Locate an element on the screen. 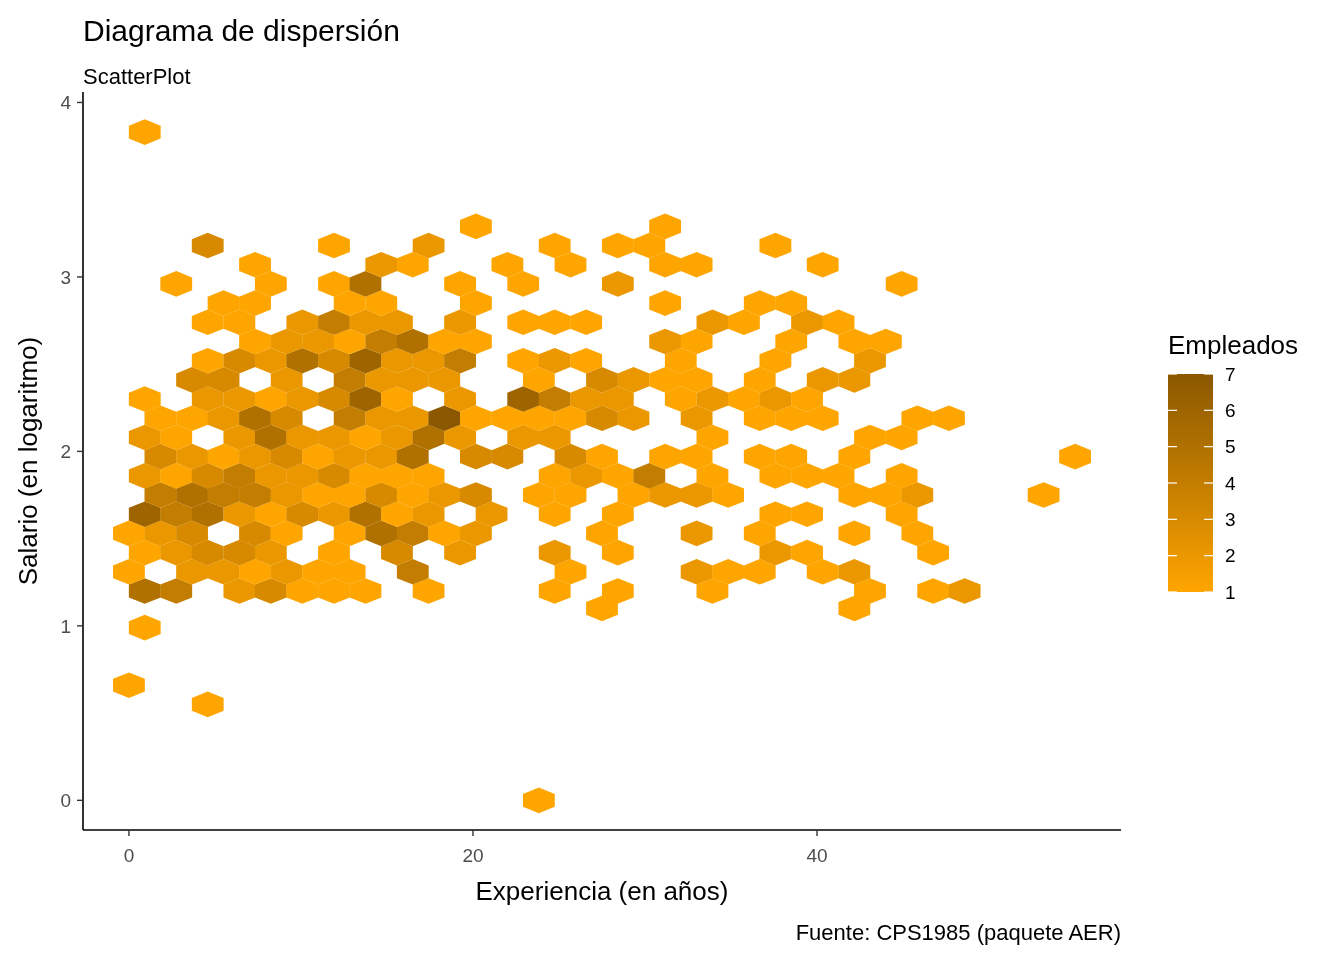 Image resolution: width=1344 pixels, height=960 pixels. y-tick-label: 1 is located at coordinates (65, 626).